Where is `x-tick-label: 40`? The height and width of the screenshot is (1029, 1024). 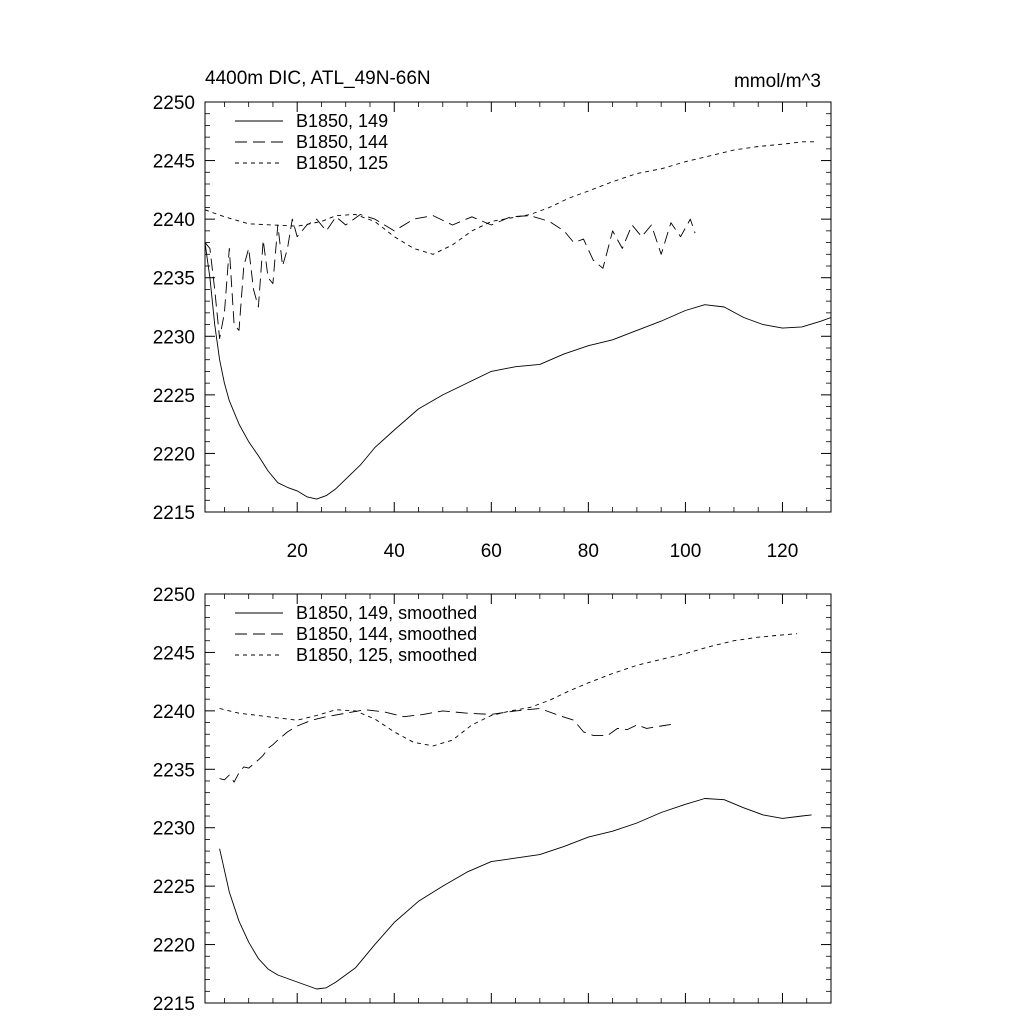 x-tick-label: 40 is located at coordinates (394, 551).